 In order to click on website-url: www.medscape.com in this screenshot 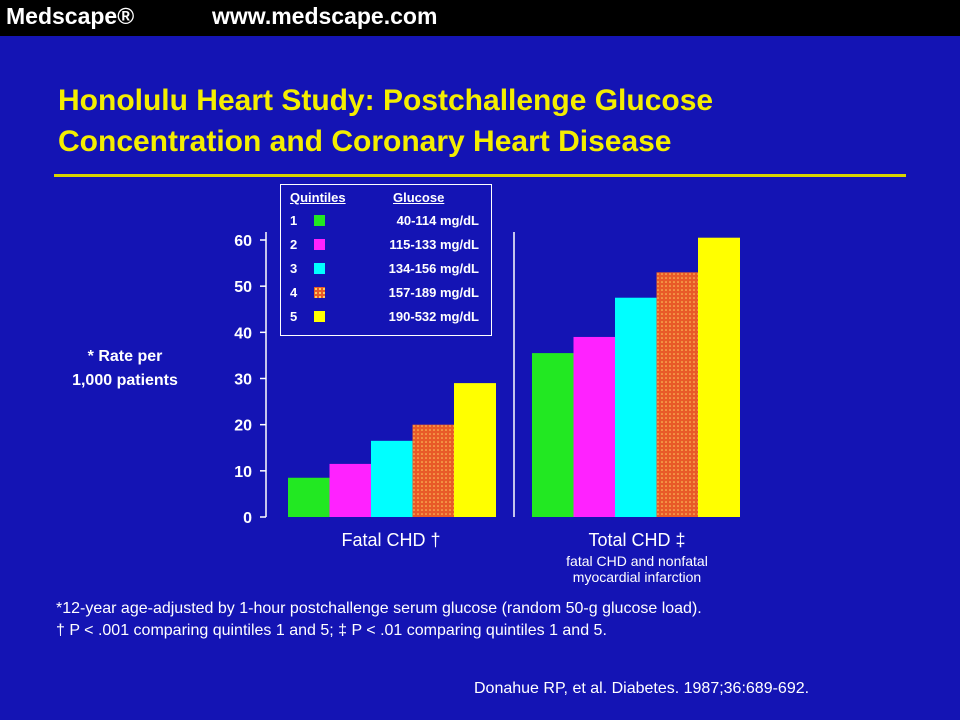, I will do `click(325, 16)`.